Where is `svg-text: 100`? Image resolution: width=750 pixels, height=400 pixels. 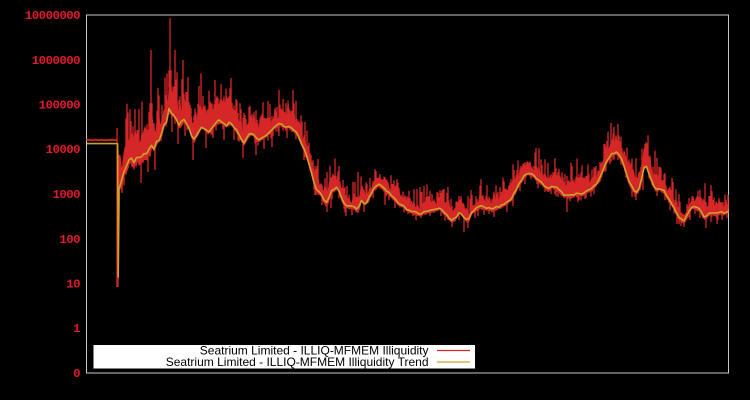 svg-text: 100 is located at coordinates (69, 240).